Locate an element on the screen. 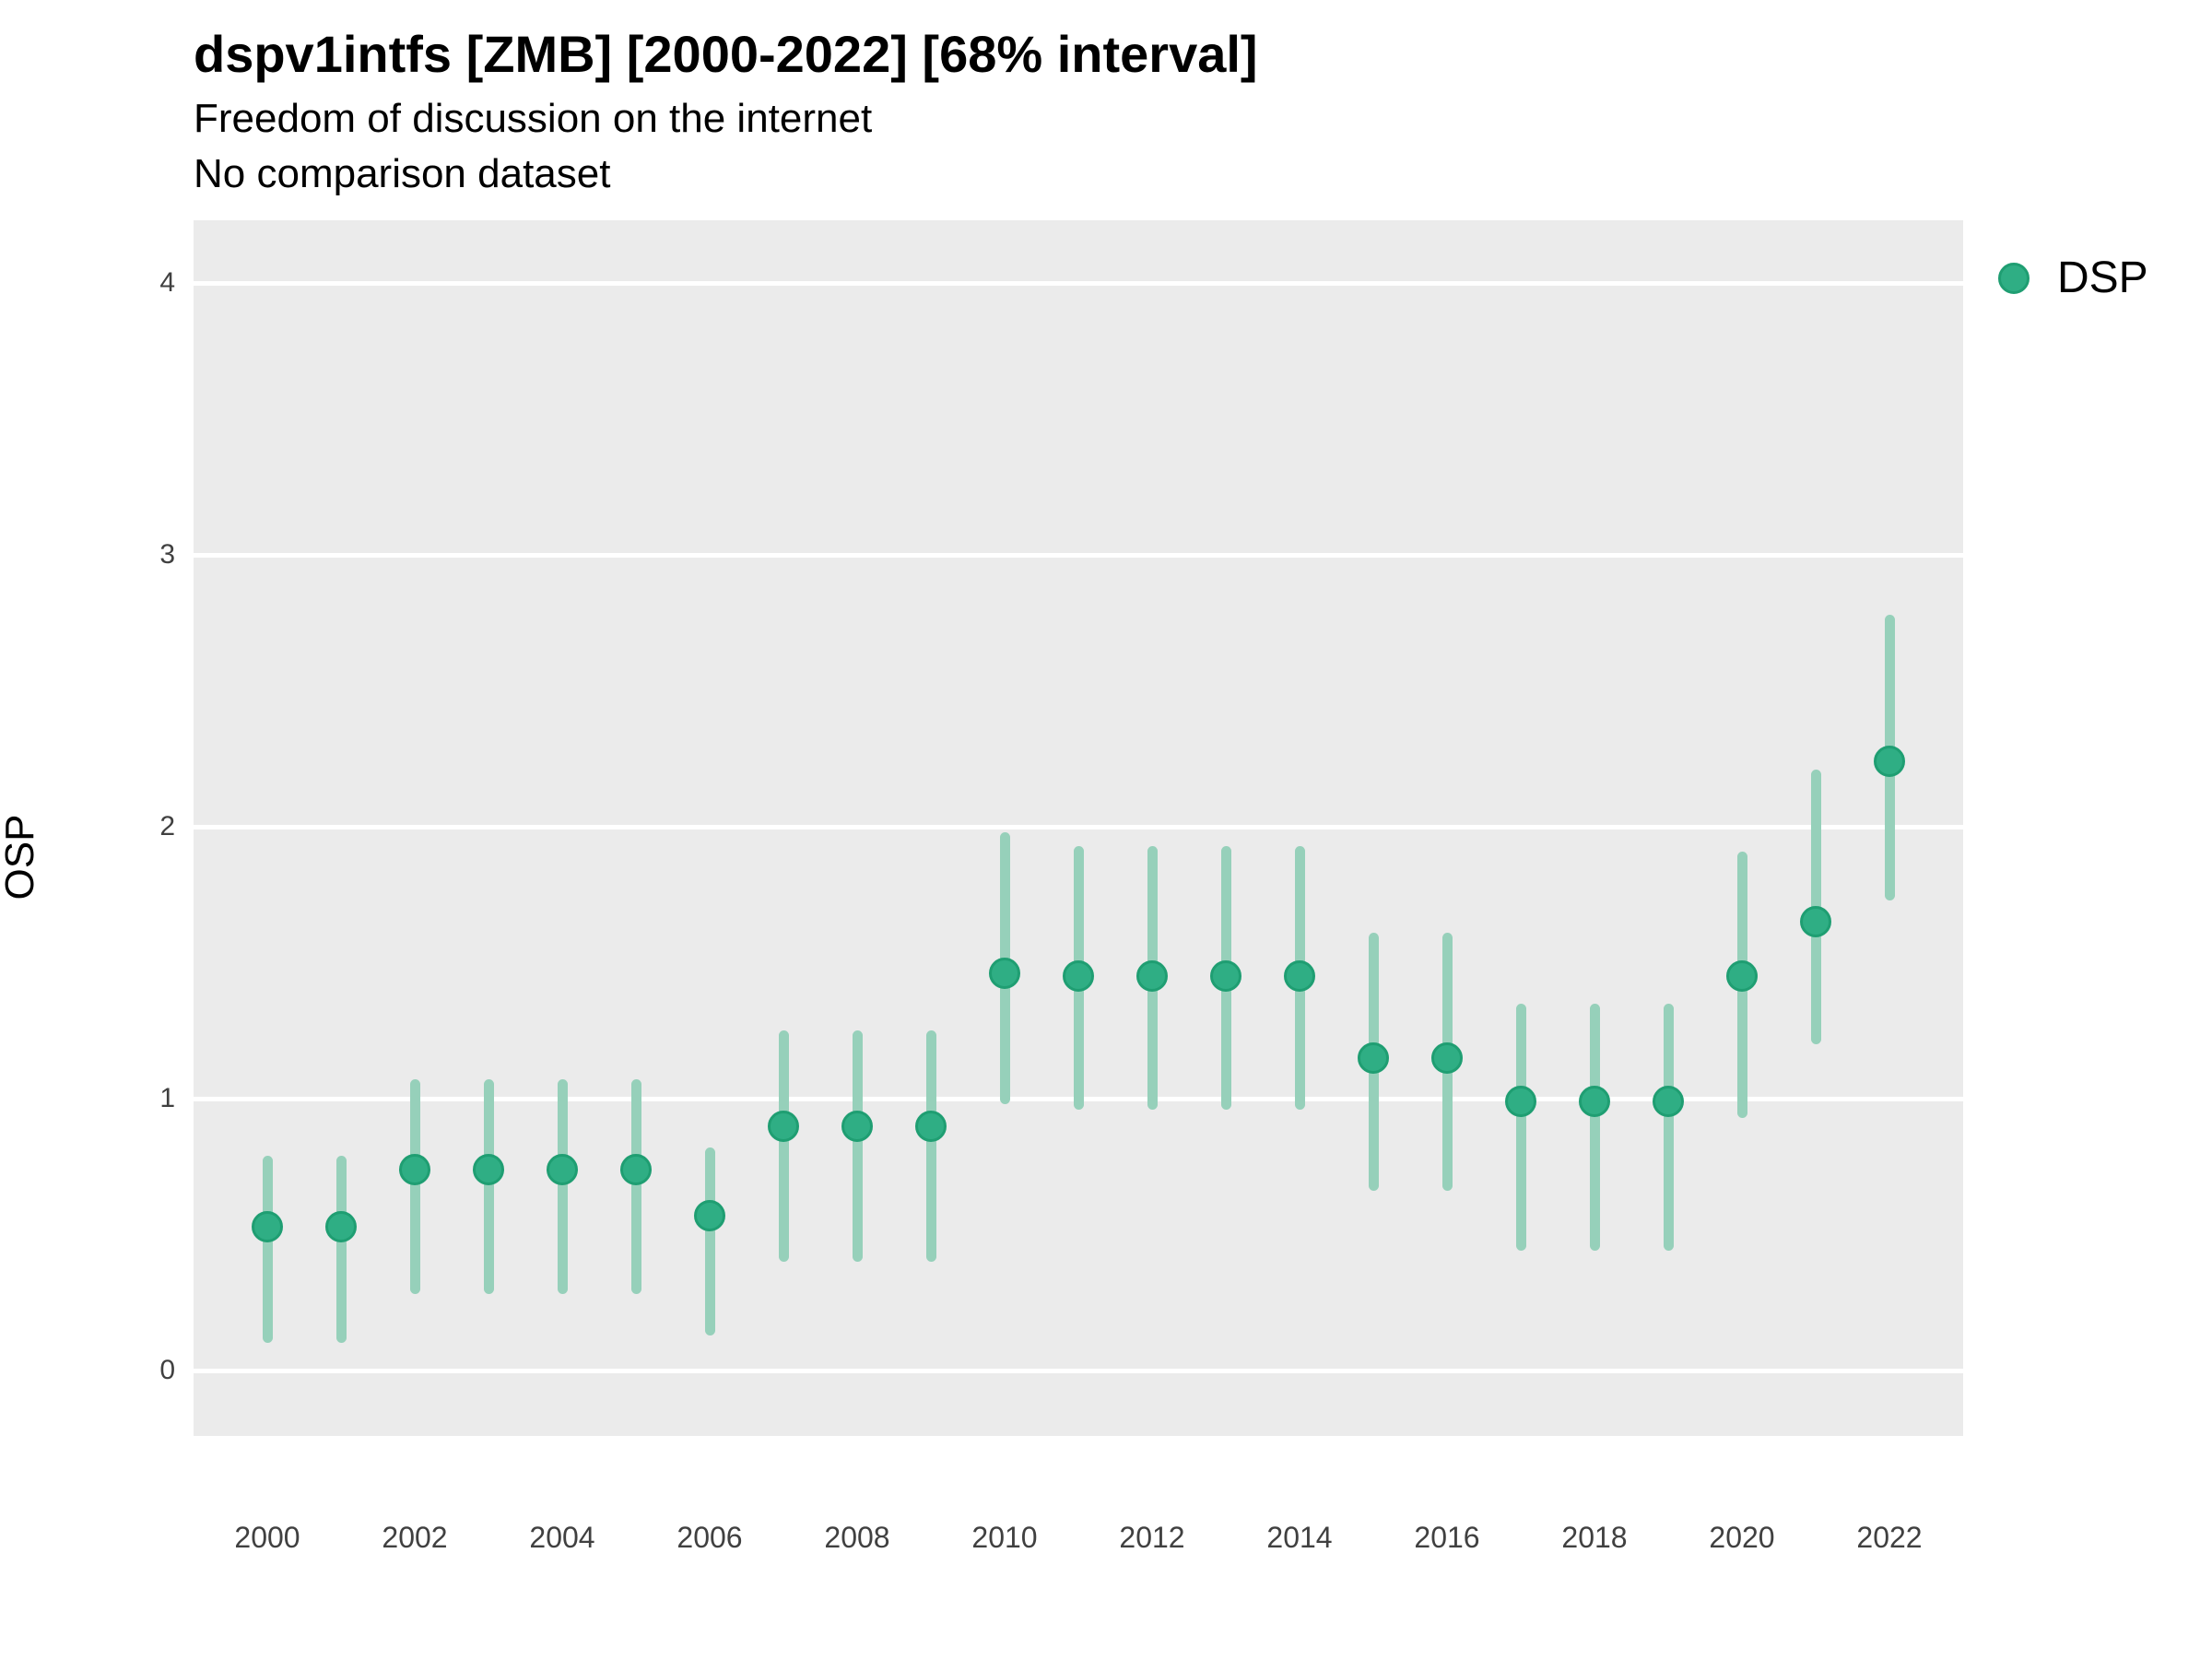 Image resolution: width=2212 pixels, height=1659 pixels. x-tick-label: 2014 is located at coordinates (1299, 1537).